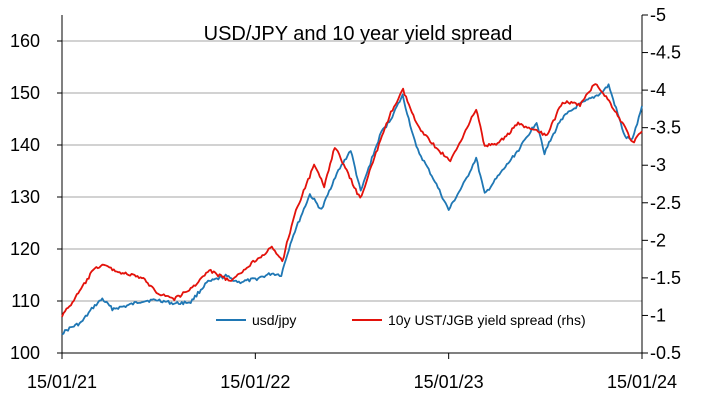 This screenshot has height=407, width=720. What do you see at coordinates (665, 128) in the screenshot?
I see `right-tick-label--3.5: -3.5` at bounding box center [665, 128].